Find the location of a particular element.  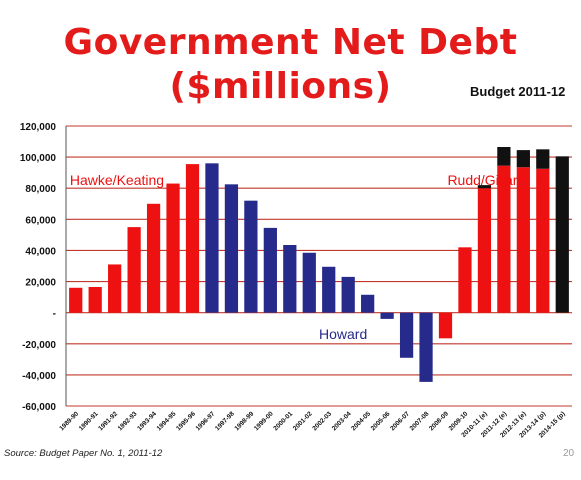

y-tick-label: -40,000 is located at coordinates (39, 376).